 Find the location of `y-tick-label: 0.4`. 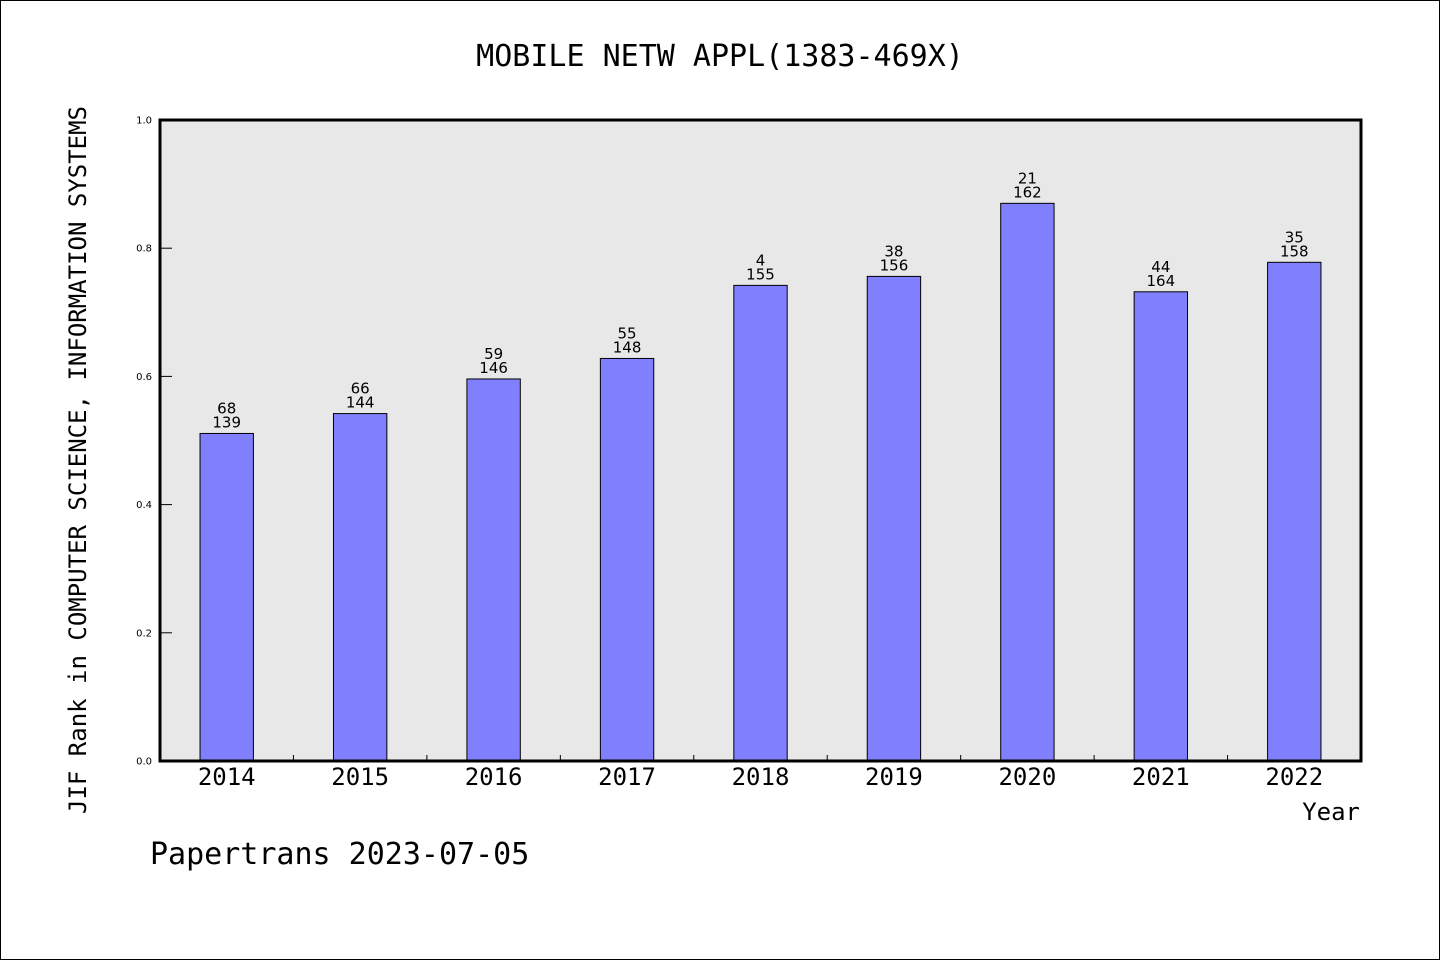

y-tick-label: 0.4 is located at coordinates (144, 505).